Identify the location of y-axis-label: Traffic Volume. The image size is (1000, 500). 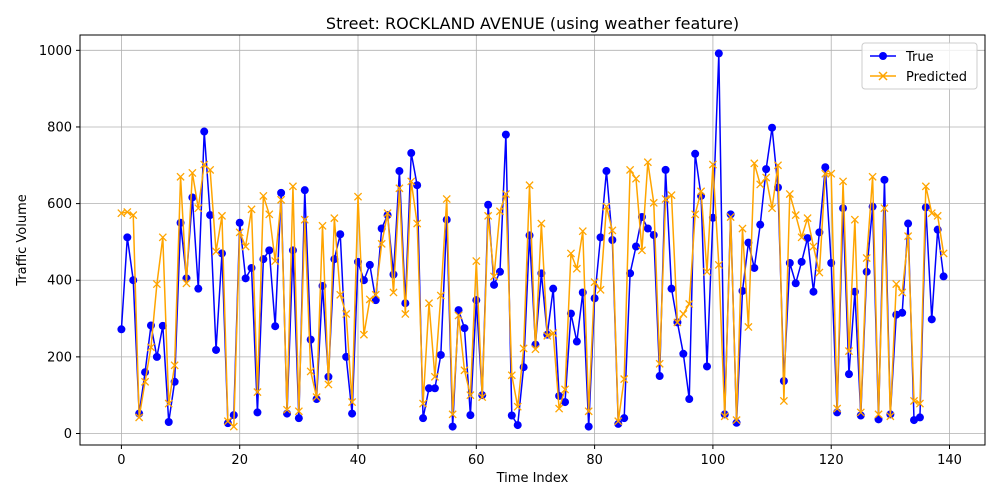
(22, 240).